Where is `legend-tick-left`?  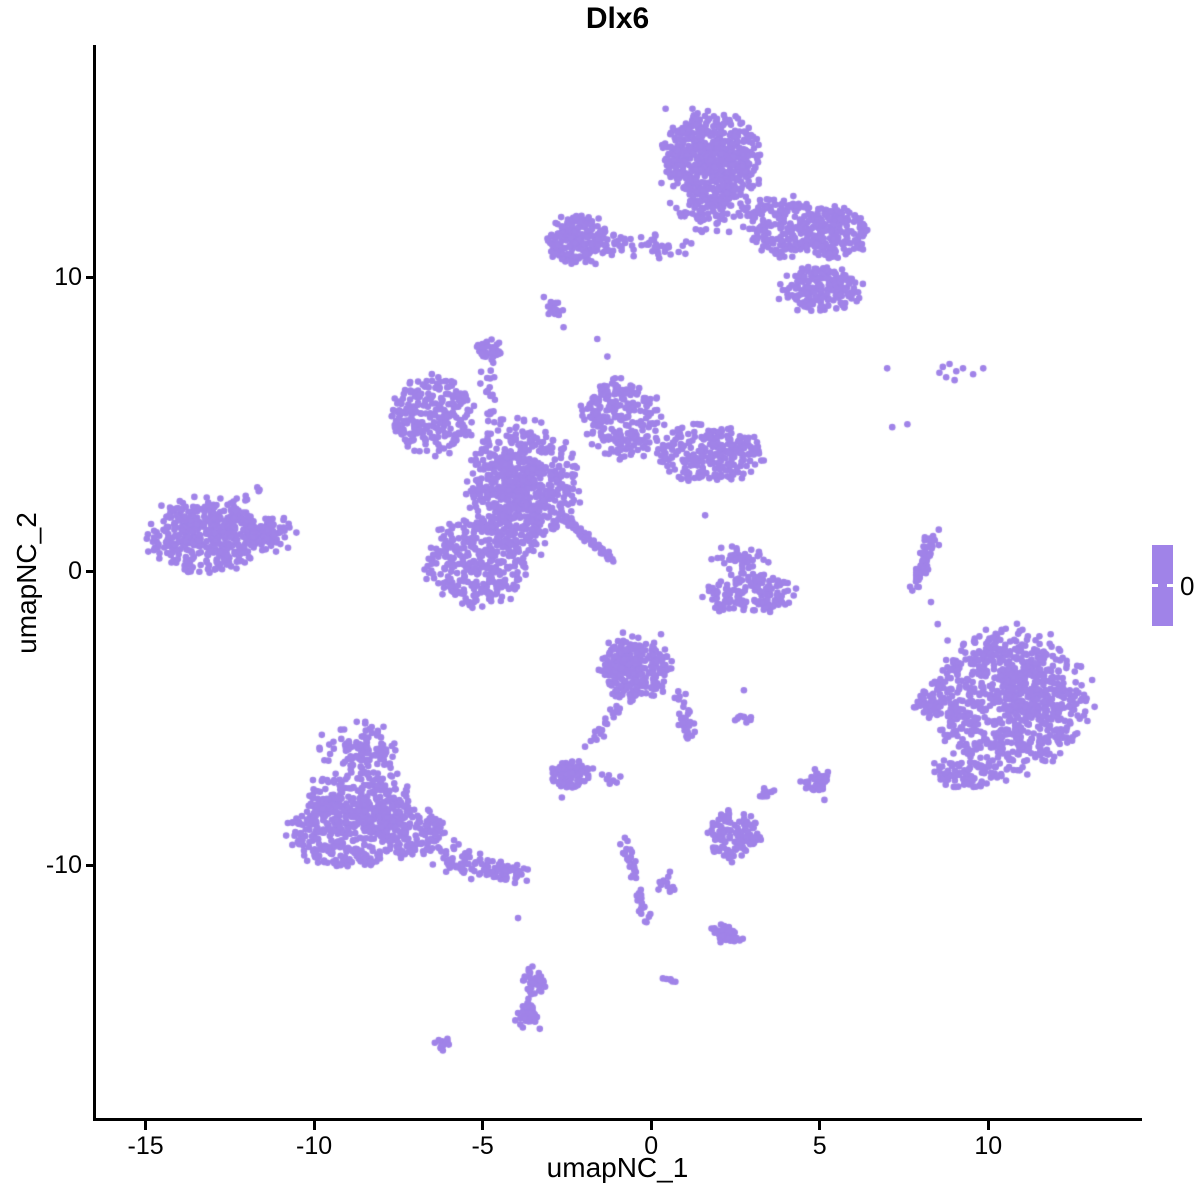 legend-tick-left is located at coordinates (1155, 585).